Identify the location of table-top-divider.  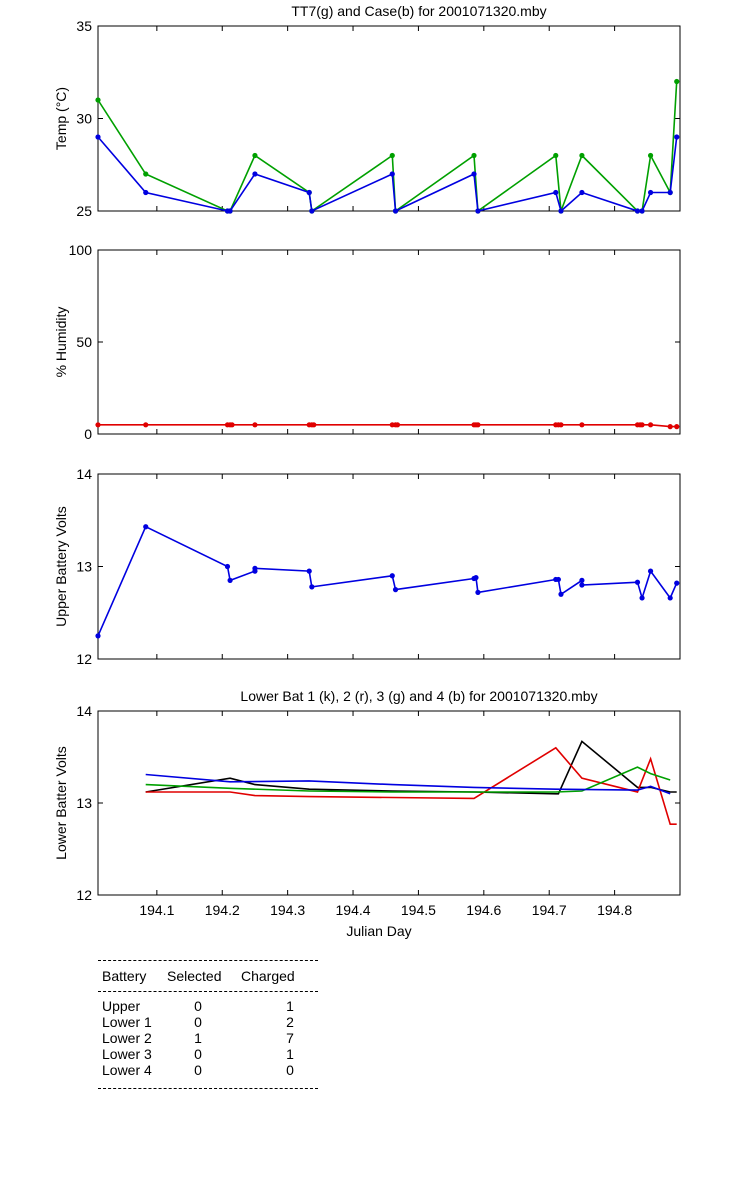
(208, 960).